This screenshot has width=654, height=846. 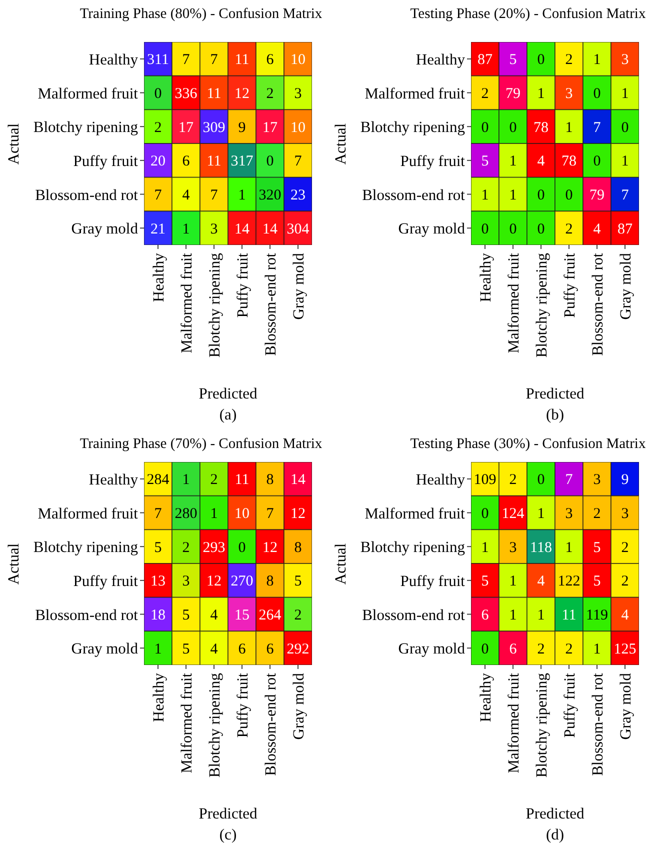 I want to click on text: (c), so click(x=228, y=835).